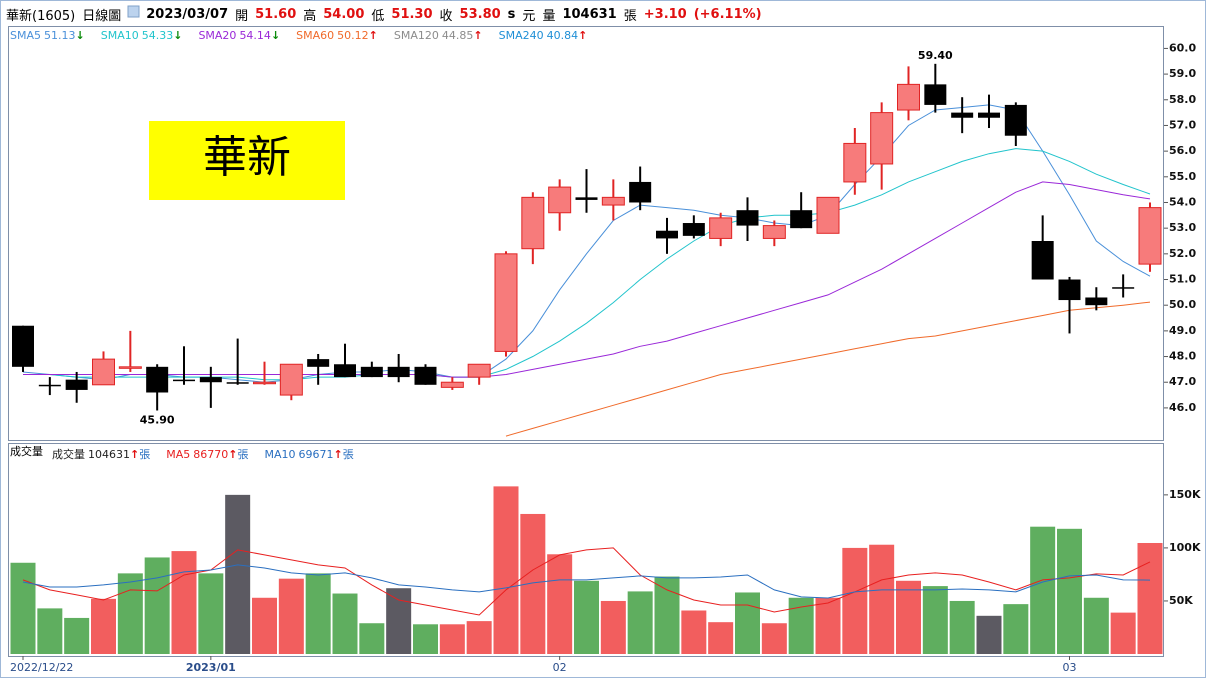  What do you see at coordinates (1185, 494) in the screenshot?
I see `y-tick-label: 150K` at bounding box center [1185, 494].